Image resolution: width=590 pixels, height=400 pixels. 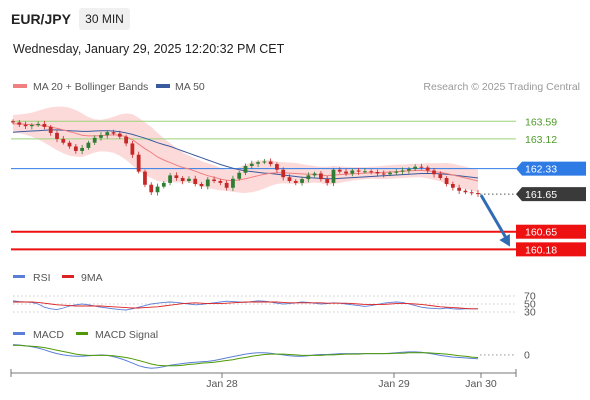 I want to click on rsi-ma-legend-swatch, so click(x=68, y=276).